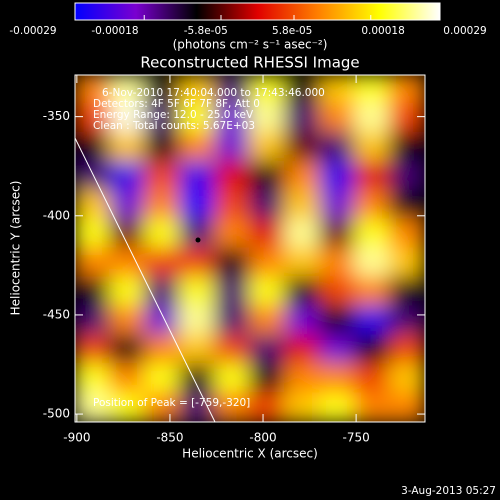 The width and height of the screenshot is (500, 500). I want to click on colorbar-tick-label: 5.8e-05, so click(292, 31).